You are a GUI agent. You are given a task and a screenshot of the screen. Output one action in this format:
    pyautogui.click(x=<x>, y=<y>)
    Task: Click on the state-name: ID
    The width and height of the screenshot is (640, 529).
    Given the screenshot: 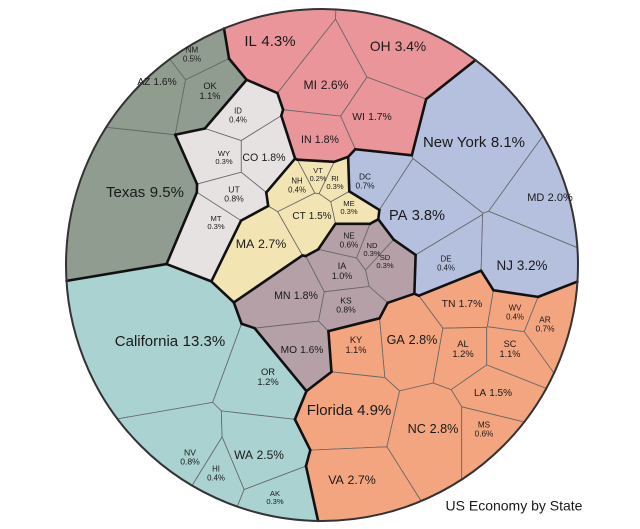 What is the action you would take?
    pyautogui.click(x=238, y=111)
    